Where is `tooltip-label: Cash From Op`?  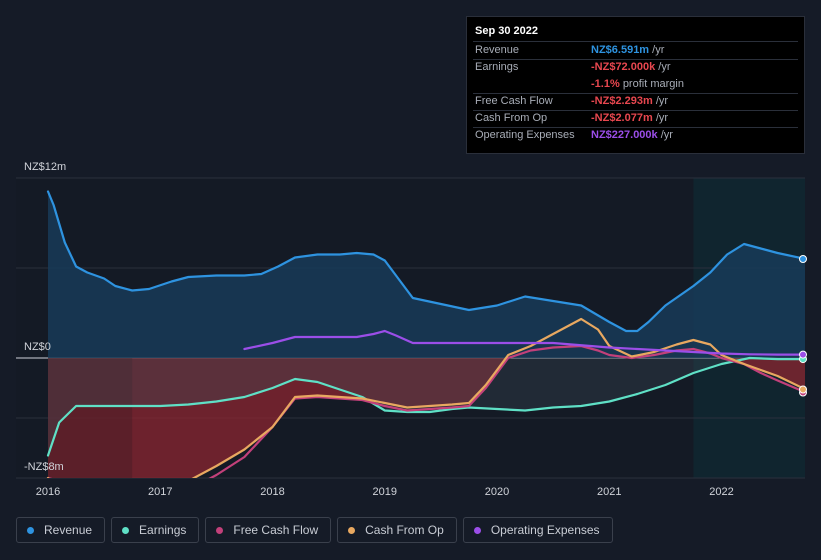 tooltip-label: Cash From Op is located at coordinates (511, 118).